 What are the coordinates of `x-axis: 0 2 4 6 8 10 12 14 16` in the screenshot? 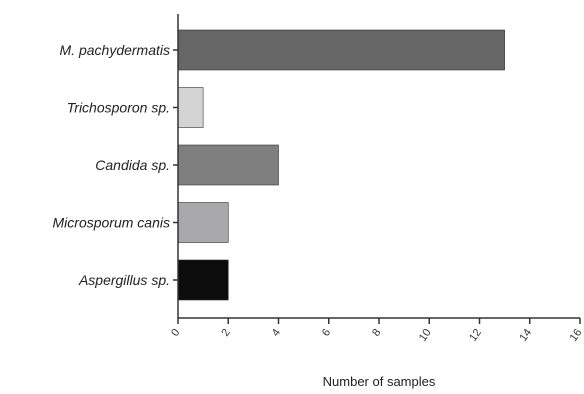 It's located at (376, 330).